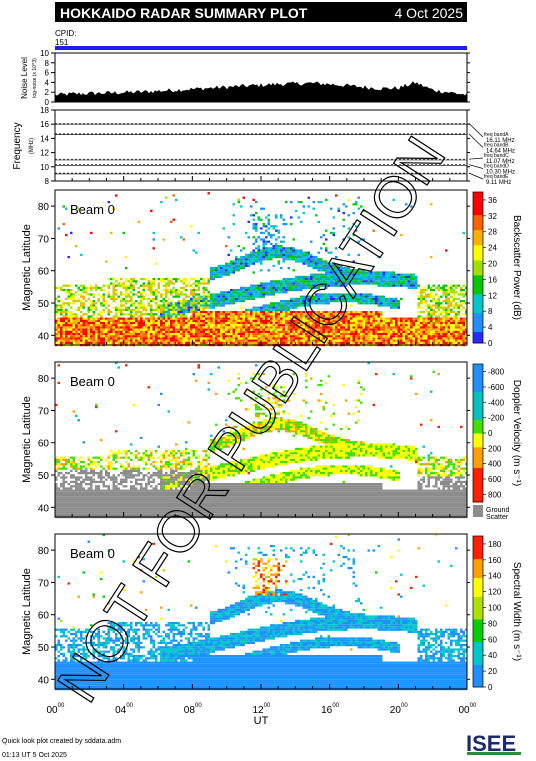 This screenshot has width=536, height=761. I want to click on colorbar-step, so click(478, 273).